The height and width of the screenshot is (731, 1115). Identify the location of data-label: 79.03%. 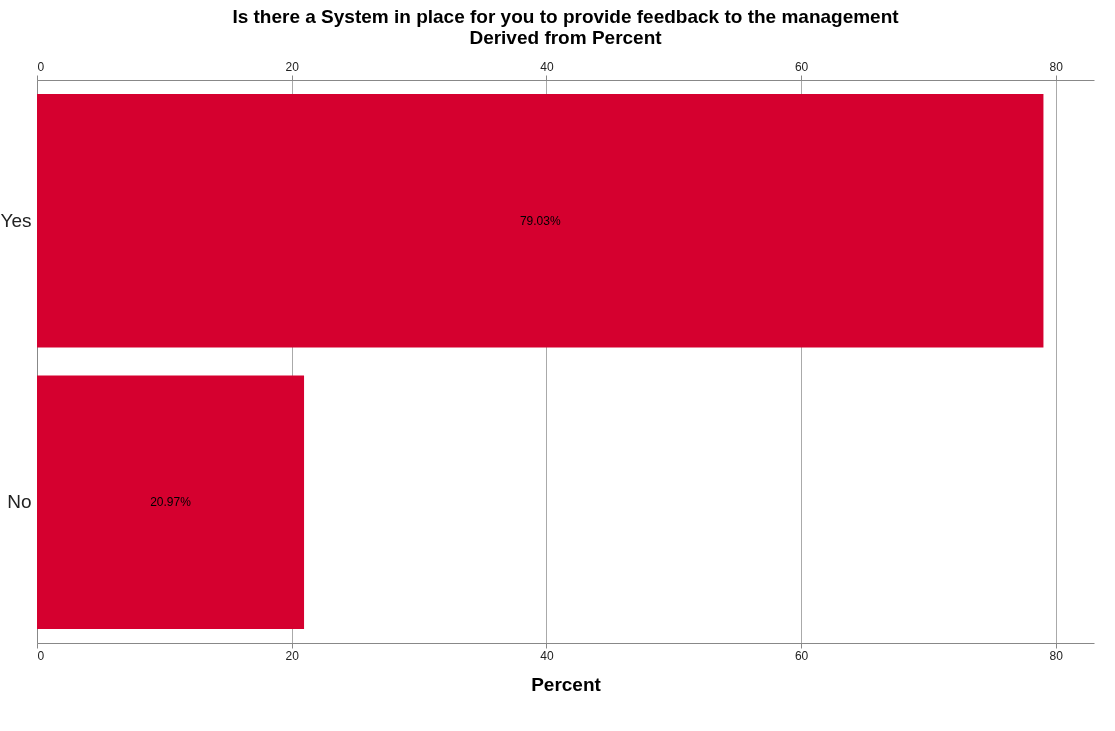
(540, 220).